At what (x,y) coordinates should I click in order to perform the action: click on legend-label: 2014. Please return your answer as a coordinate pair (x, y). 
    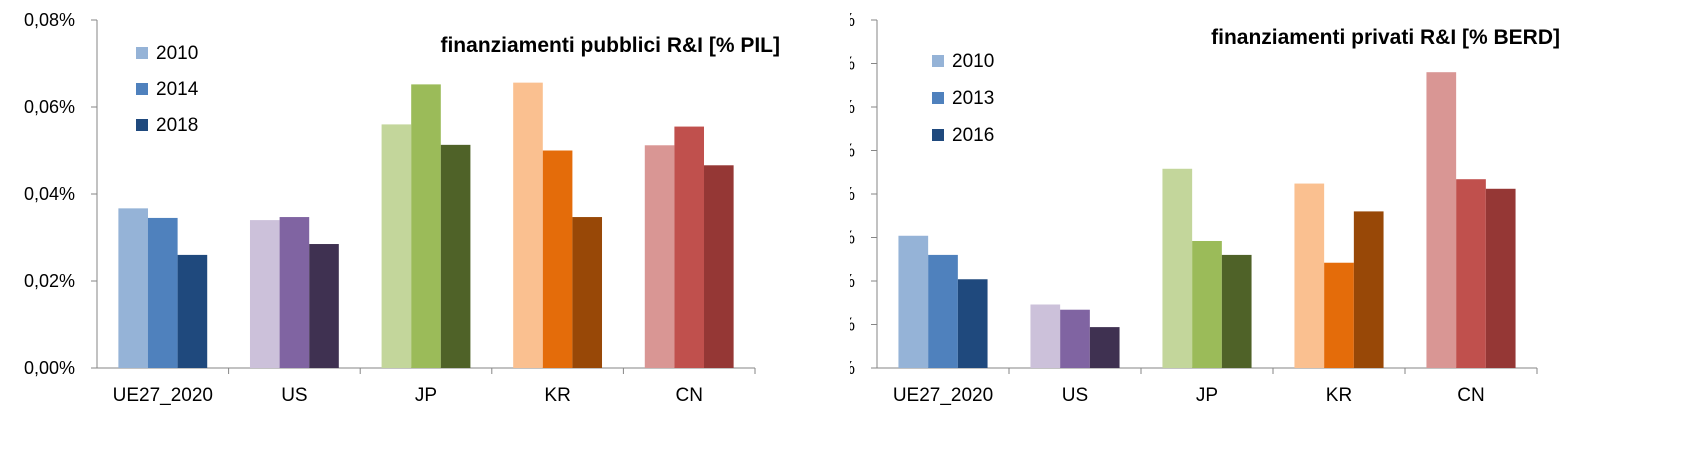
    Looking at the image, I should click on (177, 89).